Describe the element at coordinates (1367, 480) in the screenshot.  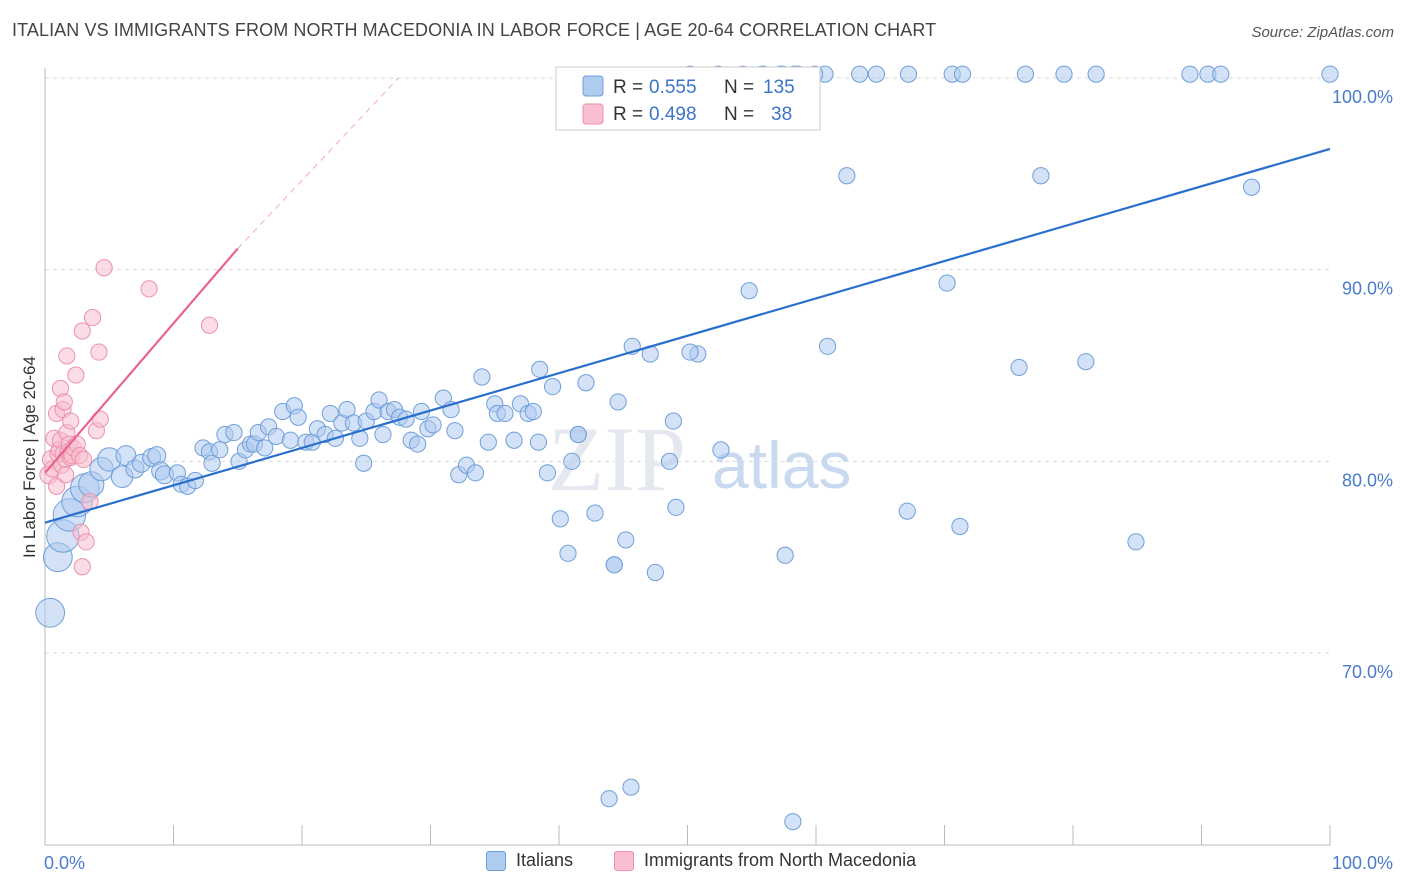
I see `y-tick-label-2: 80.0%` at that location.